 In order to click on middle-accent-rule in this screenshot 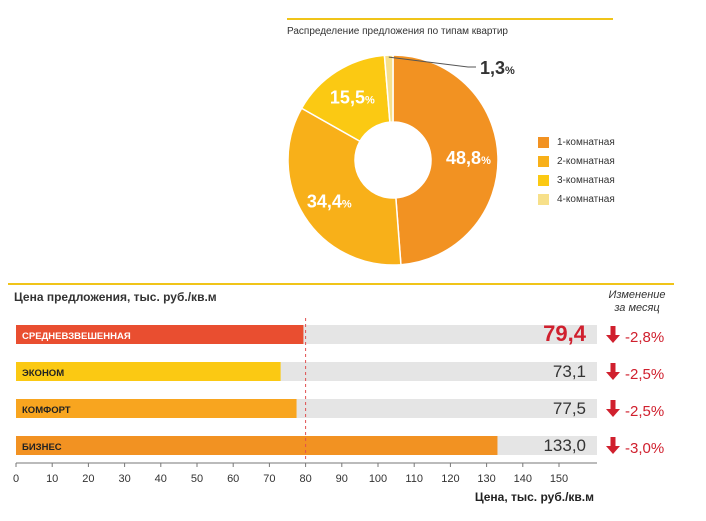, I will do `click(341, 284)`.